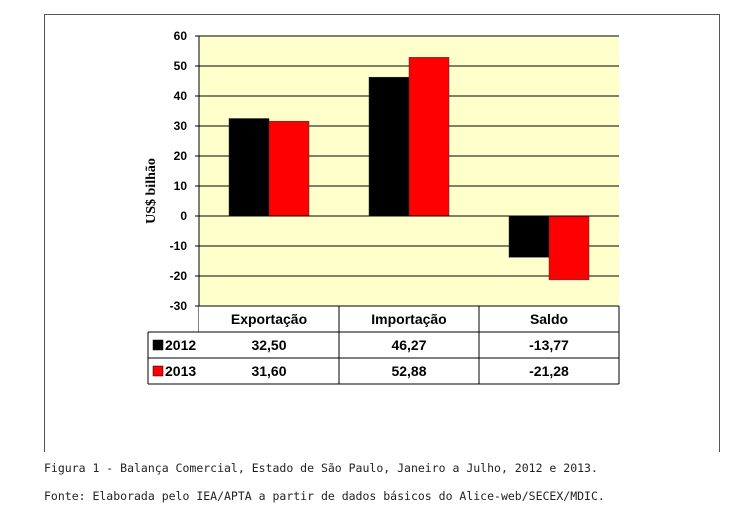 The image size is (737, 512). Describe the element at coordinates (549, 319) in the screenshot. I see `category-label: Saldo` at that location.